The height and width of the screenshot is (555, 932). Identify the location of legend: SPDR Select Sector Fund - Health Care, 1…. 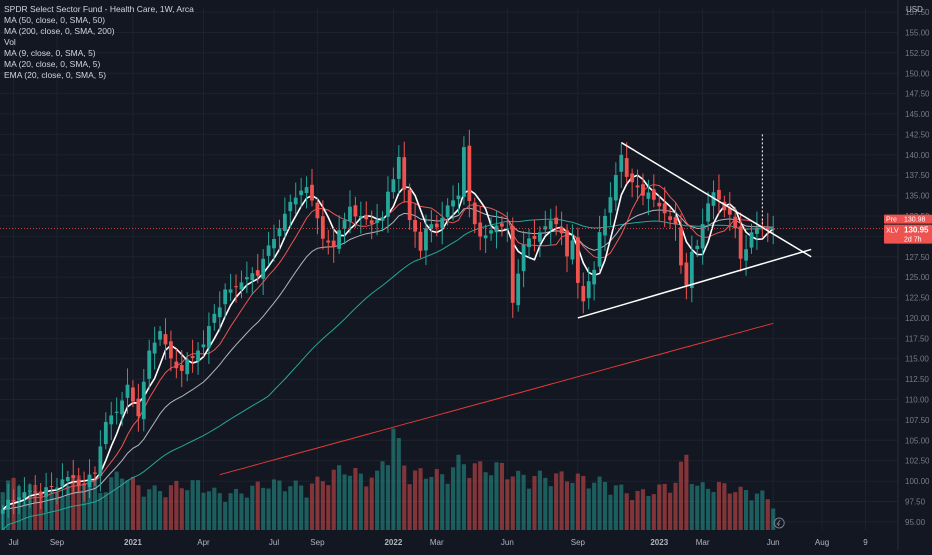
(99, 42).